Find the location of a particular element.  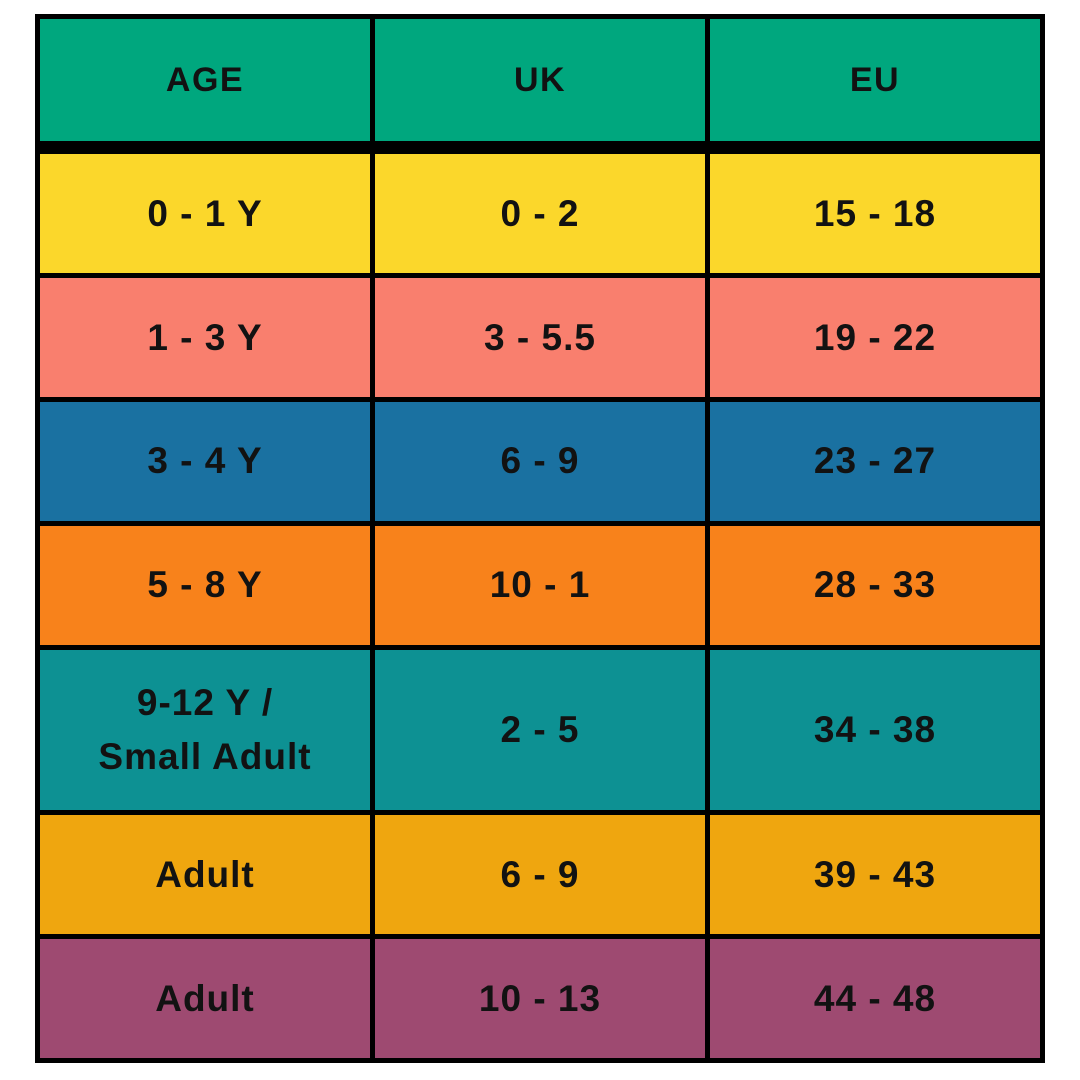

cell-uk: 0 - 2 is located at coordinates (540, 211).